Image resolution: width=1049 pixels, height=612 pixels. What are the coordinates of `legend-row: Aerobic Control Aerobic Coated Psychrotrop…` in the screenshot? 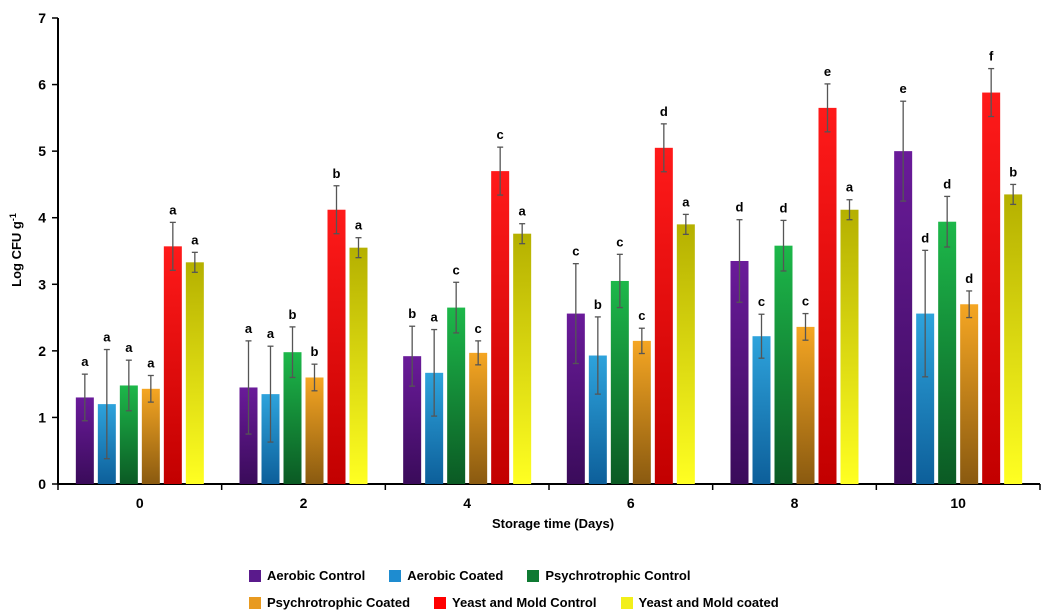 It's located at (470, 575).